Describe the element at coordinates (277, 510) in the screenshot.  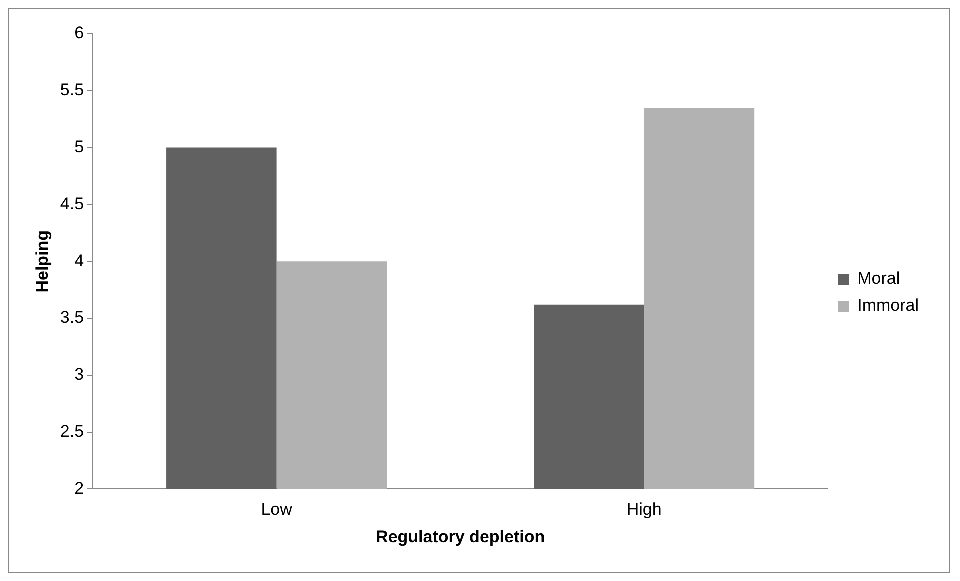
I see `x-tick-label: Low` at that location.